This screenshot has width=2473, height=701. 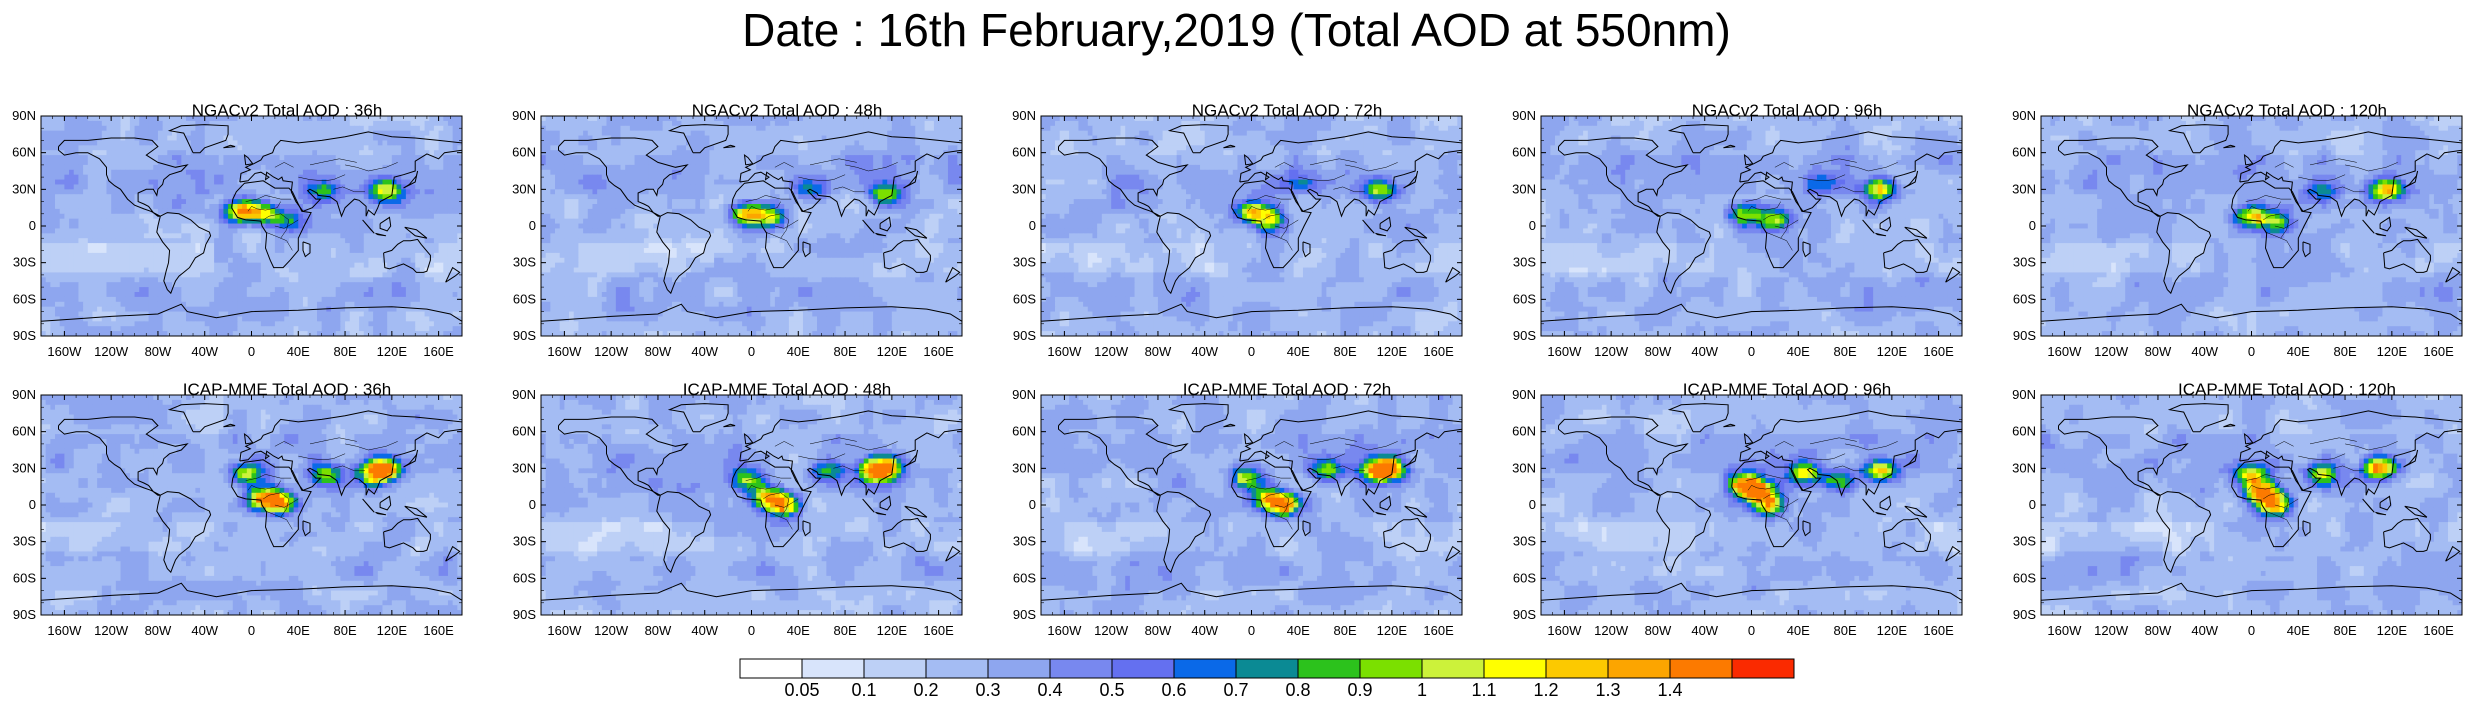 What do you see at coordinates (925, 690) in the screenshot?
I see `colorbar-label: 0.2` at bounding box center [925, 690].